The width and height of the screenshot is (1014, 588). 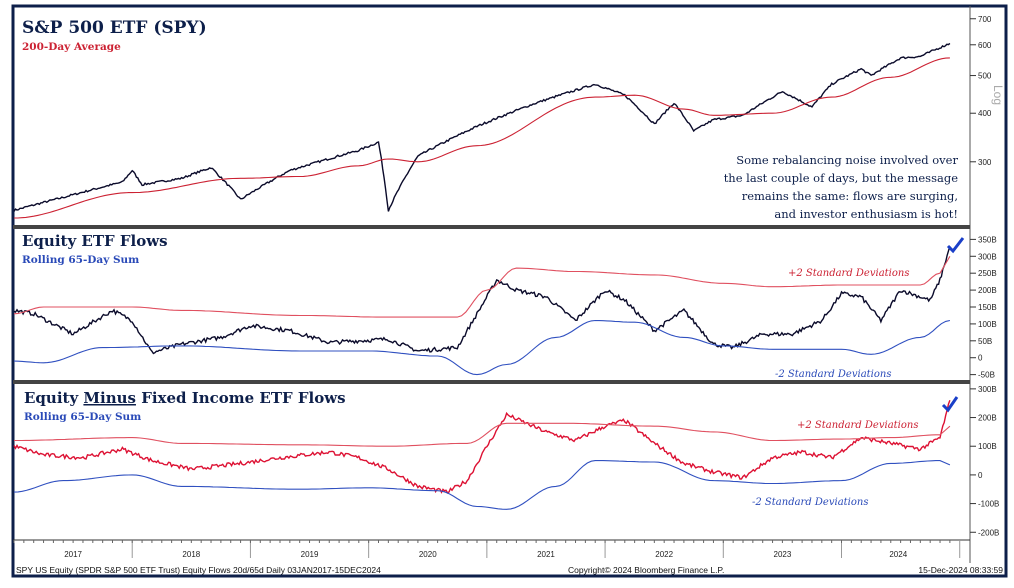 What do you see at coordinates (310, 554) in the screenshot?
I see `x-tick-label: 2019` at bounding box center [310, 554].